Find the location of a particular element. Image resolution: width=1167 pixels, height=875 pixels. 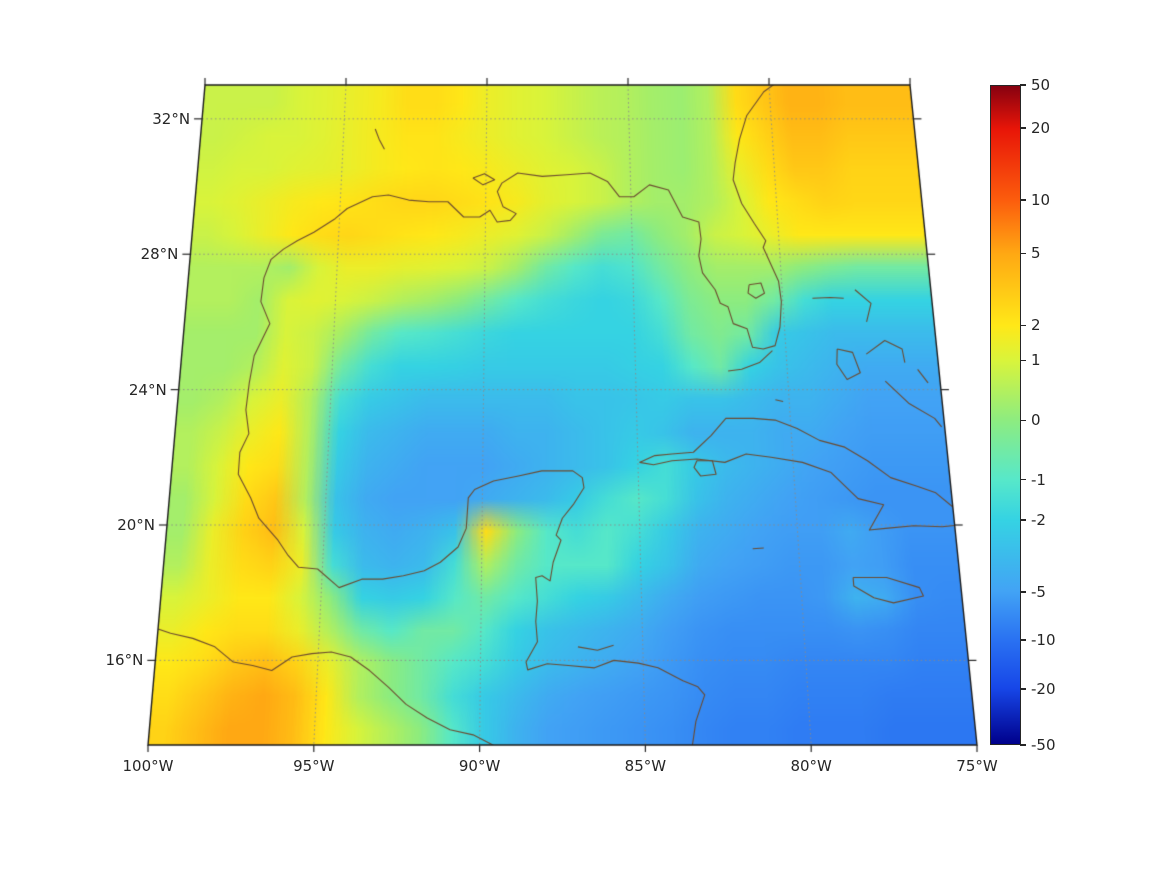

colorbar-tick-label: 10 is located at coordinates (1041, 199).